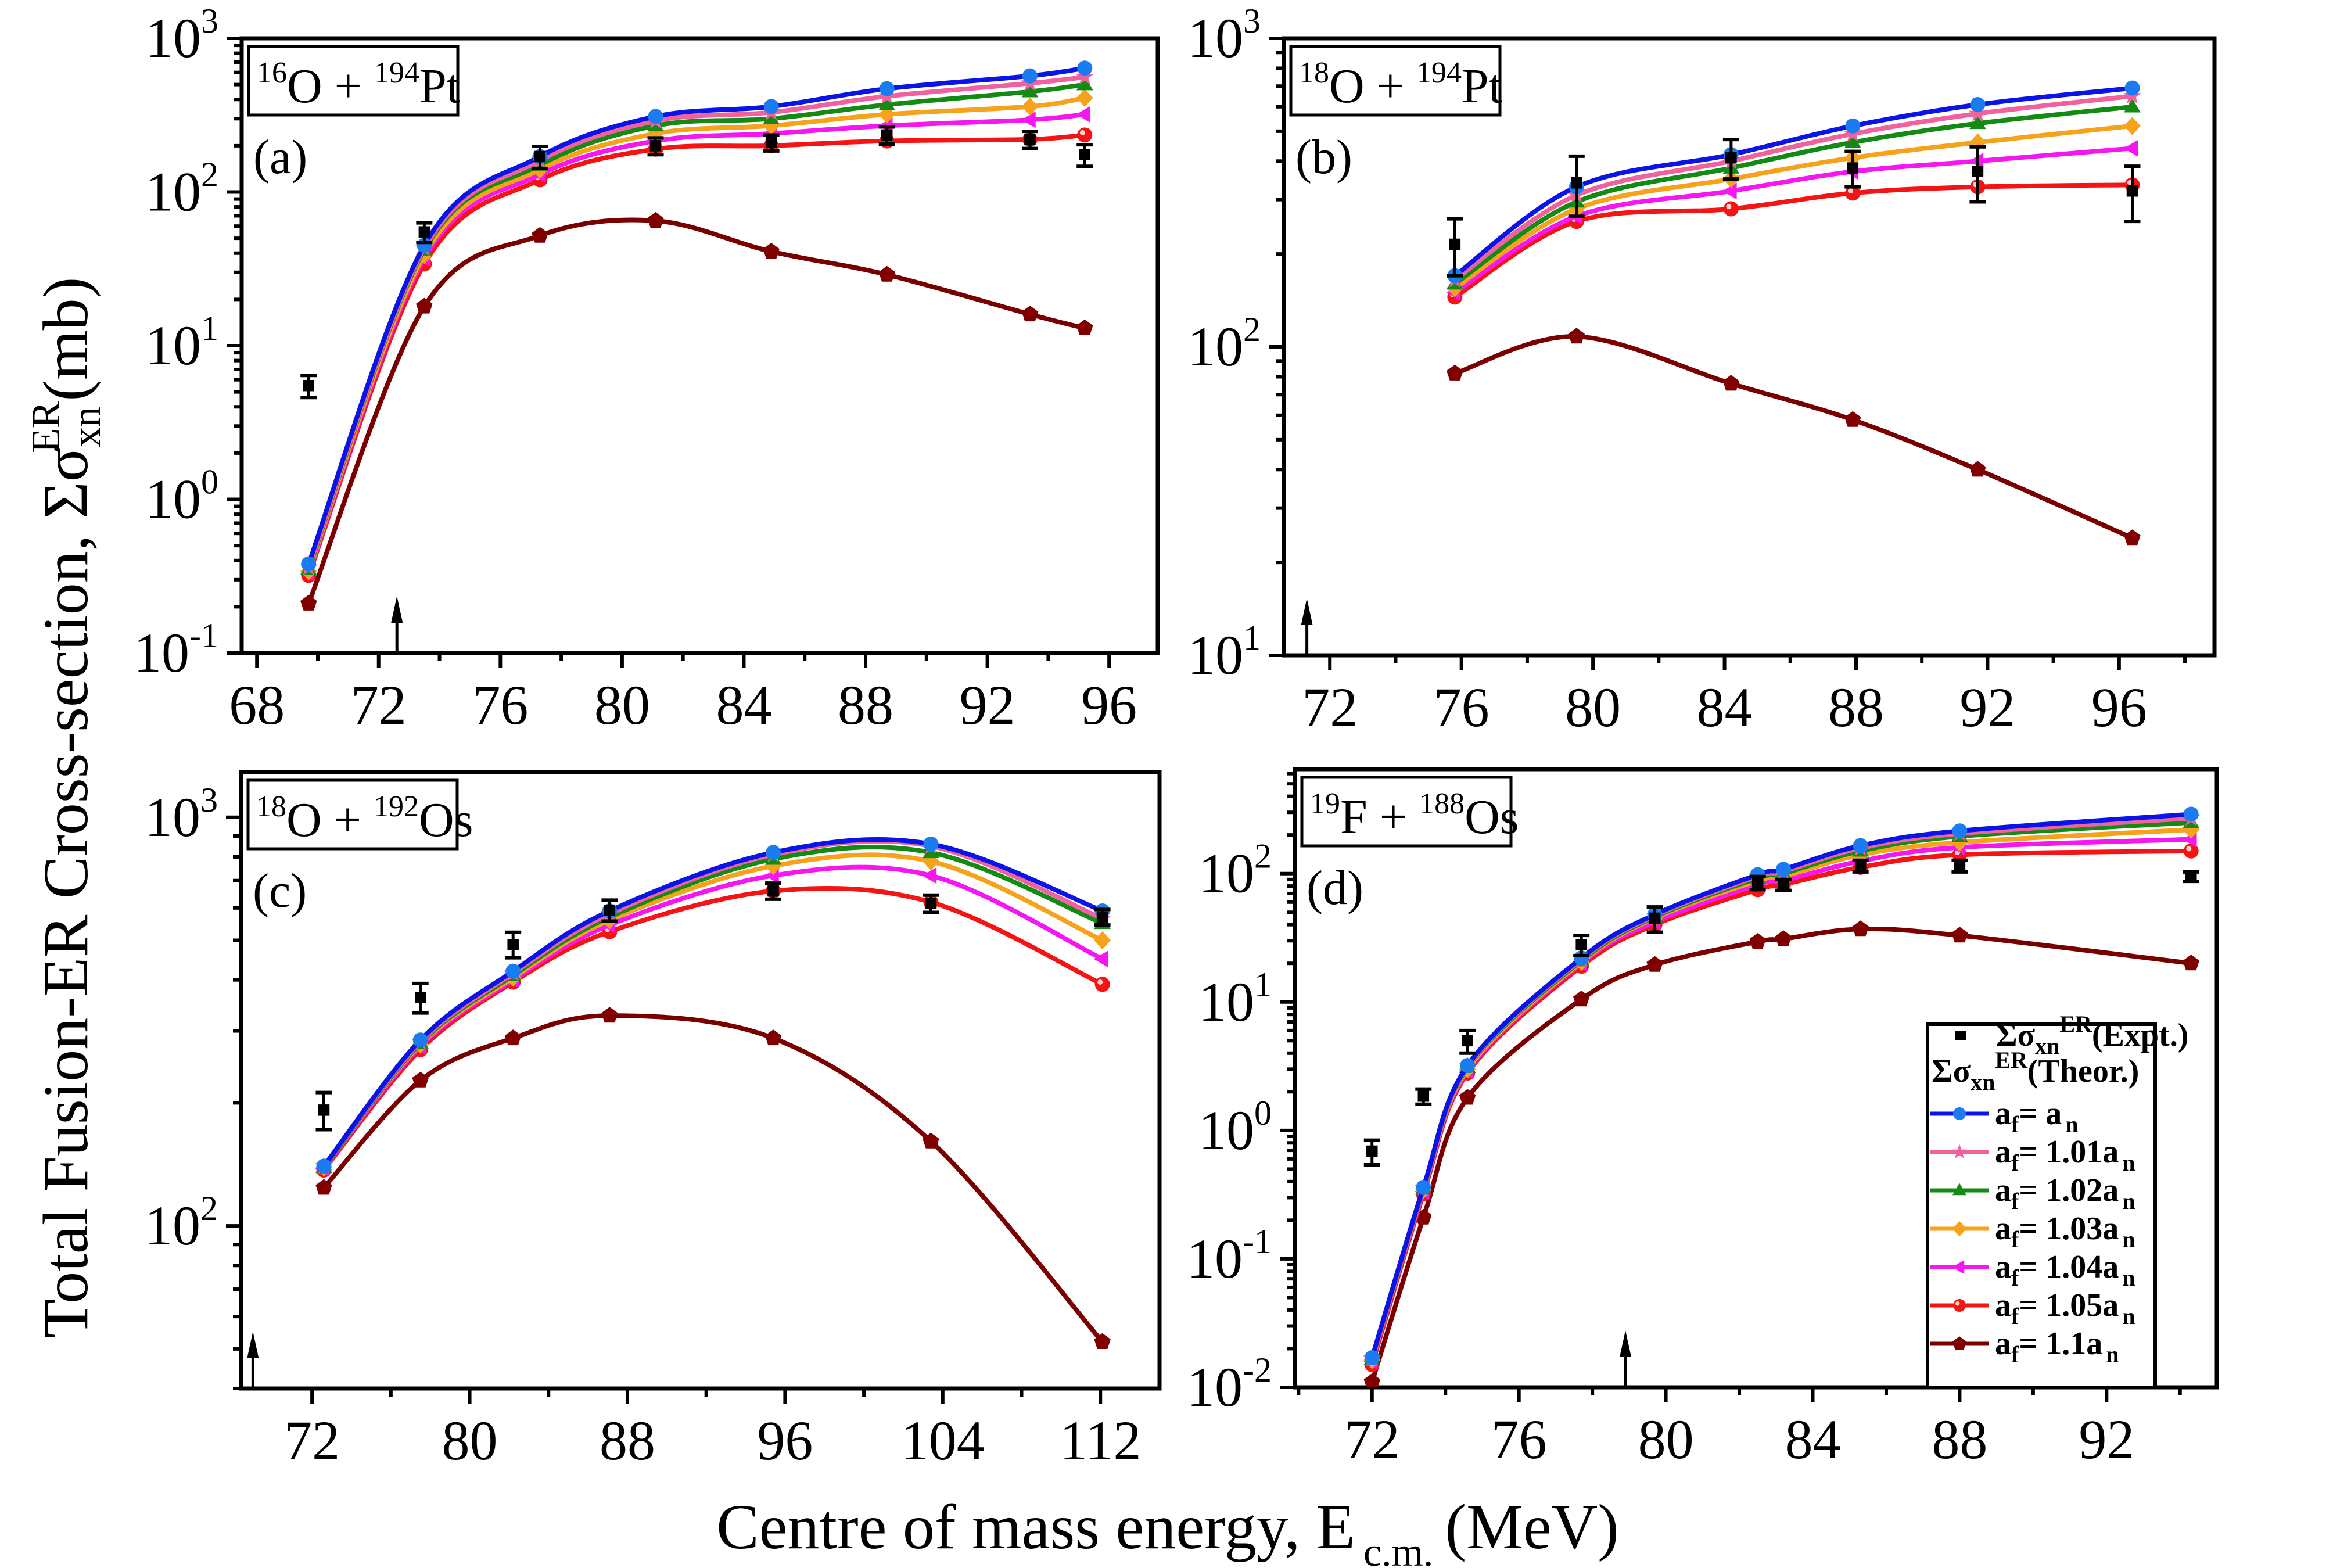 The width and height of the screenshot is (2333, 1568). Describe the element at coordinates (46, 427) in the screenshot. I see `y-axis-title-sup: ER` at that location.